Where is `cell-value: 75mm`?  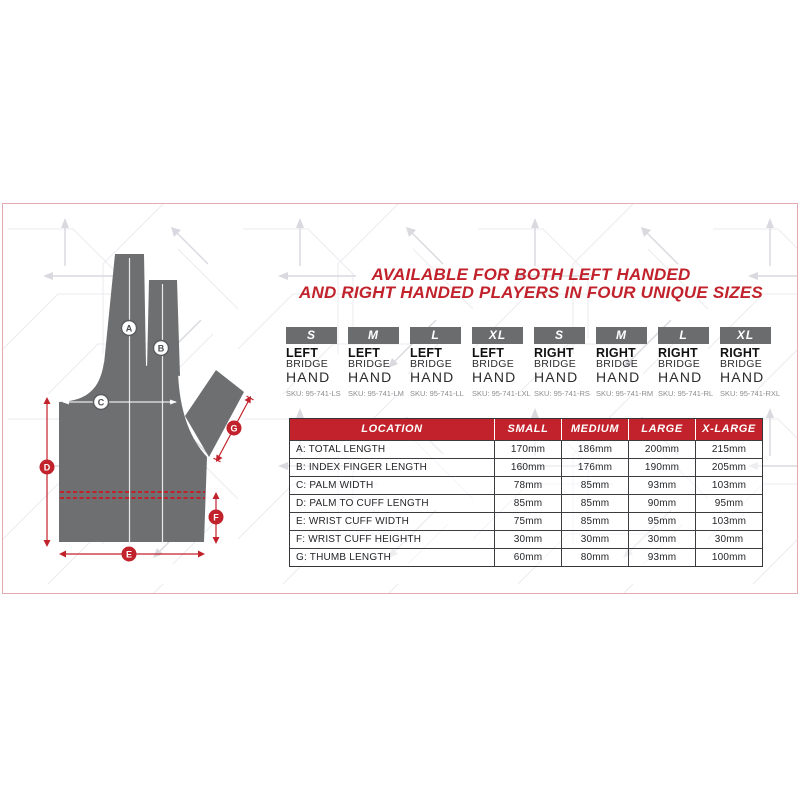
cell-value: 75mm is located at coordinates (528, 521).